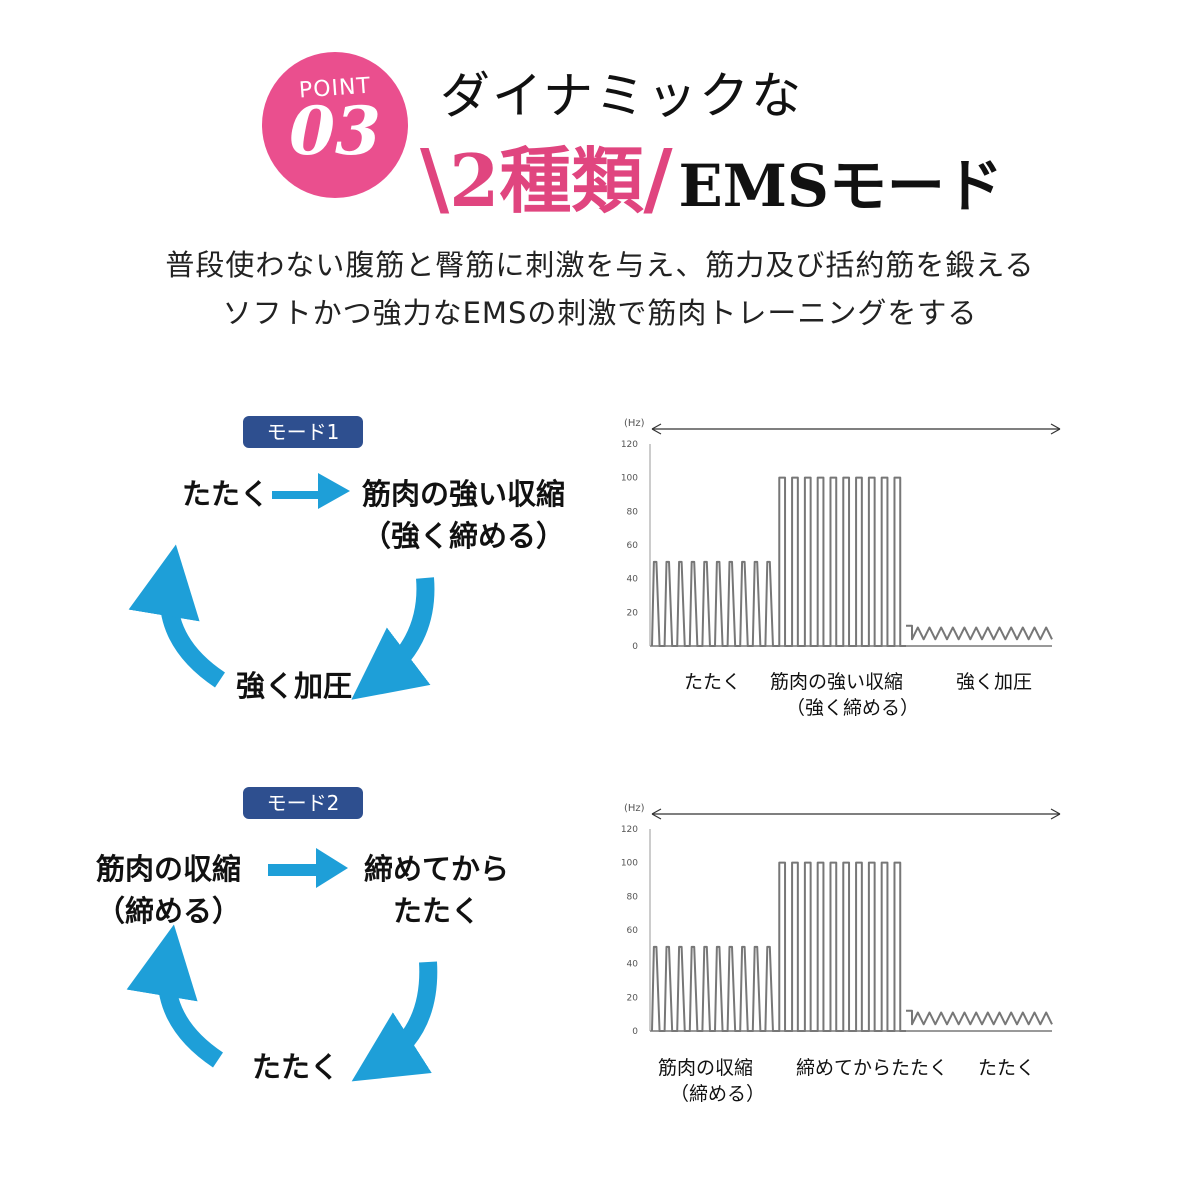 This screenshot has height=1200, width=1200. Describe the element at coordinates (335, 131) in the screenshot. I see `point-number: 03` at that location.